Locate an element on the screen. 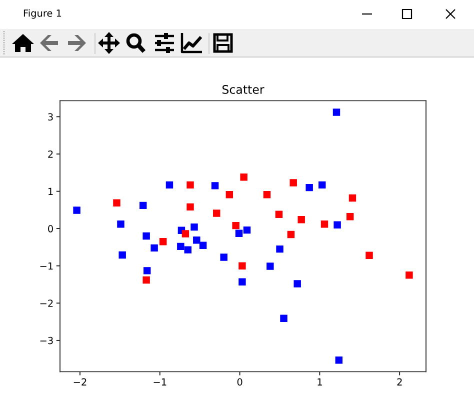 This screenshot has width=474, height=412. x-tick-label: 0 is located at coordinates (239, 382).